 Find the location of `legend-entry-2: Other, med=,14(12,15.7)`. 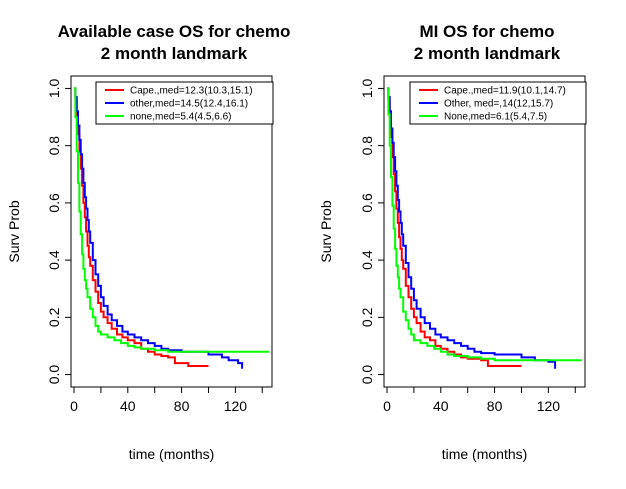

legend-entry-2: Other, med=,14(12,15.7) is located at coordinates (498, 104).